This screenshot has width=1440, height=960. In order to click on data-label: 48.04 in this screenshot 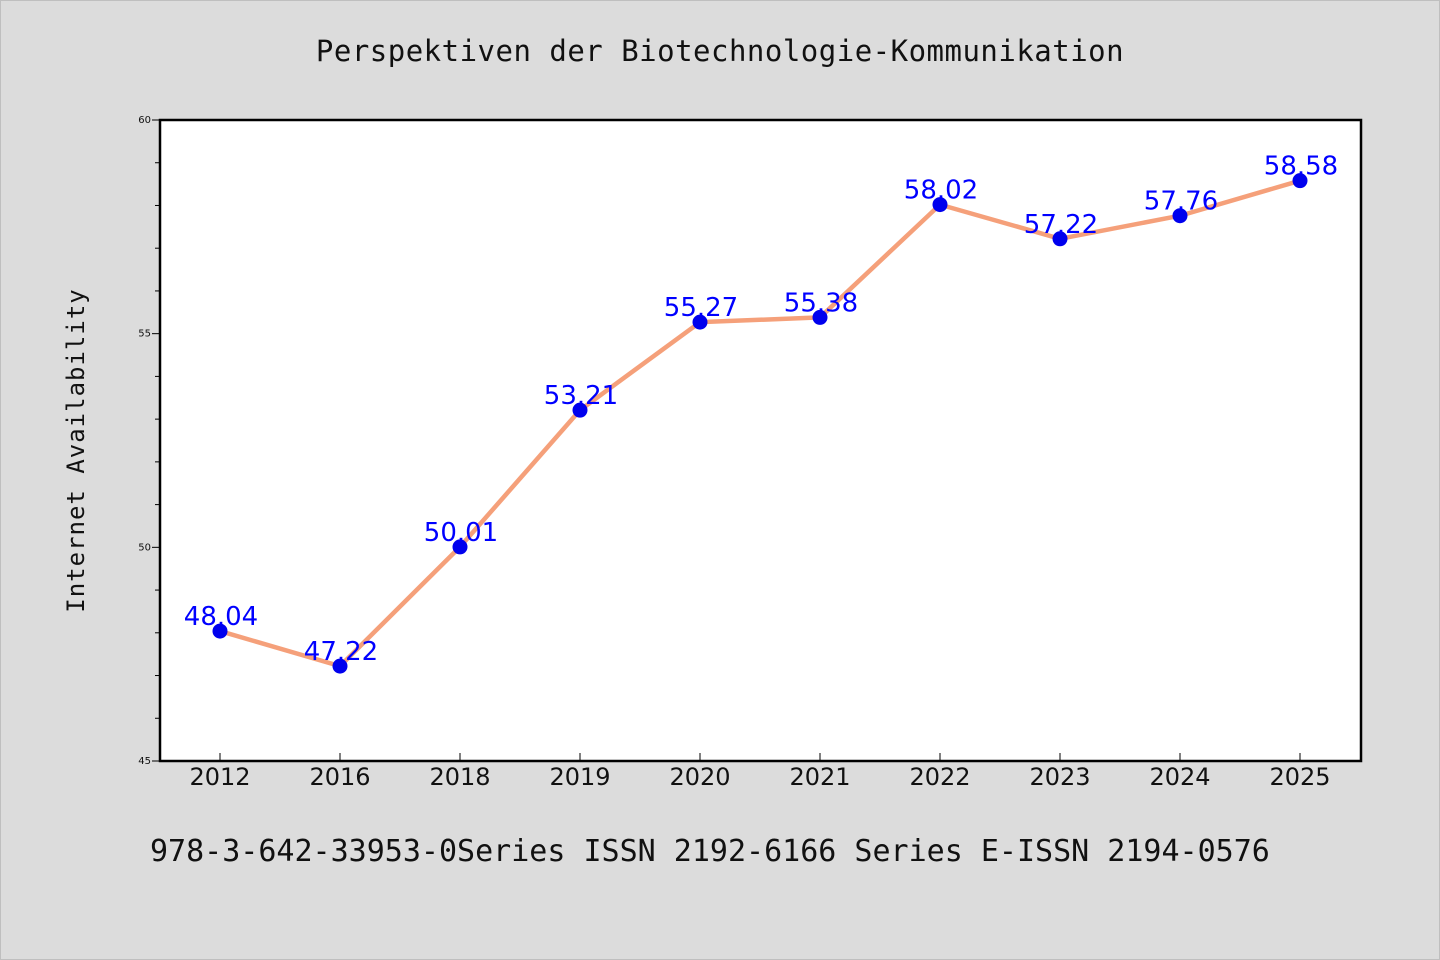, I will do `click(221, 617)`.